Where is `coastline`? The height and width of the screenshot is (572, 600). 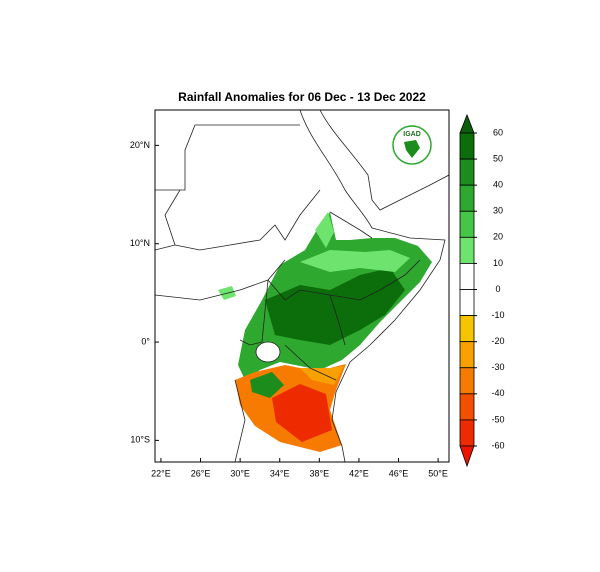
coastline is located at coordinates (384, 160).